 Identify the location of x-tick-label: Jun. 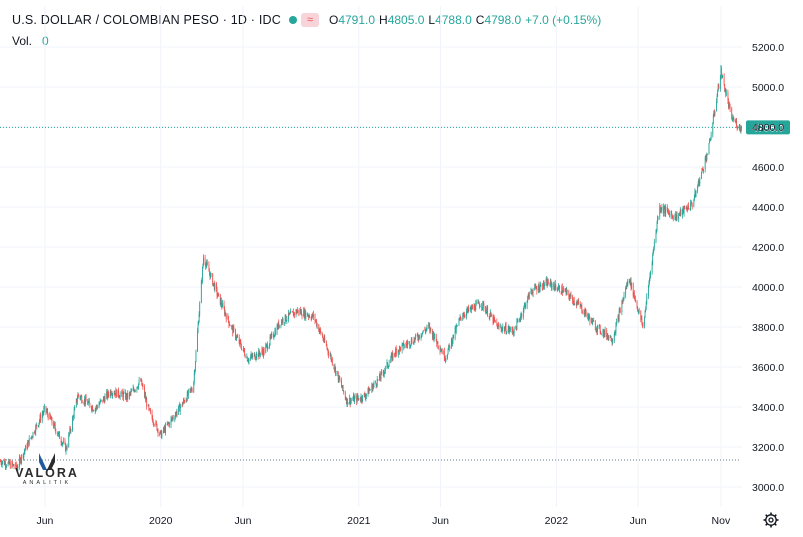
(638, 521).